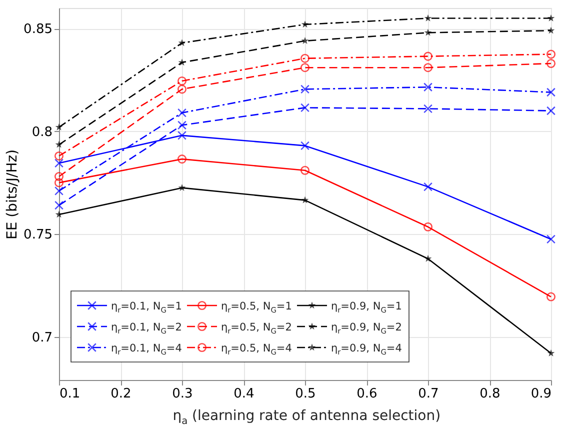 The height and width of the screenshot is (445, 577). Describe the element at coordinates (121, 394) in the screenshot. I see `x-tick-label: 0.2` at that location.